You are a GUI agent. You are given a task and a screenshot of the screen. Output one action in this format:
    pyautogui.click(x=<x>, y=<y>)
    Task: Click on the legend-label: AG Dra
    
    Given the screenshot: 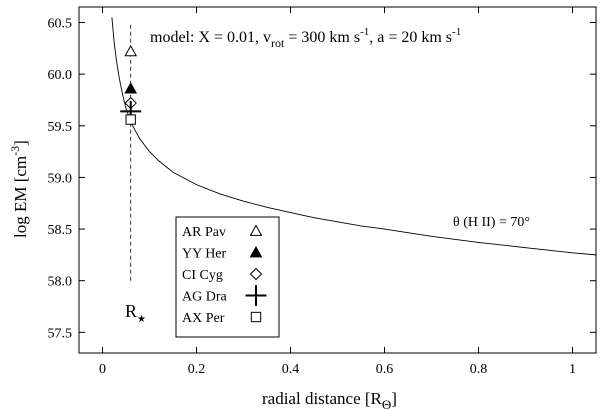 What is the action you would take?
    pyautogui.click(x=204, y=297)
    